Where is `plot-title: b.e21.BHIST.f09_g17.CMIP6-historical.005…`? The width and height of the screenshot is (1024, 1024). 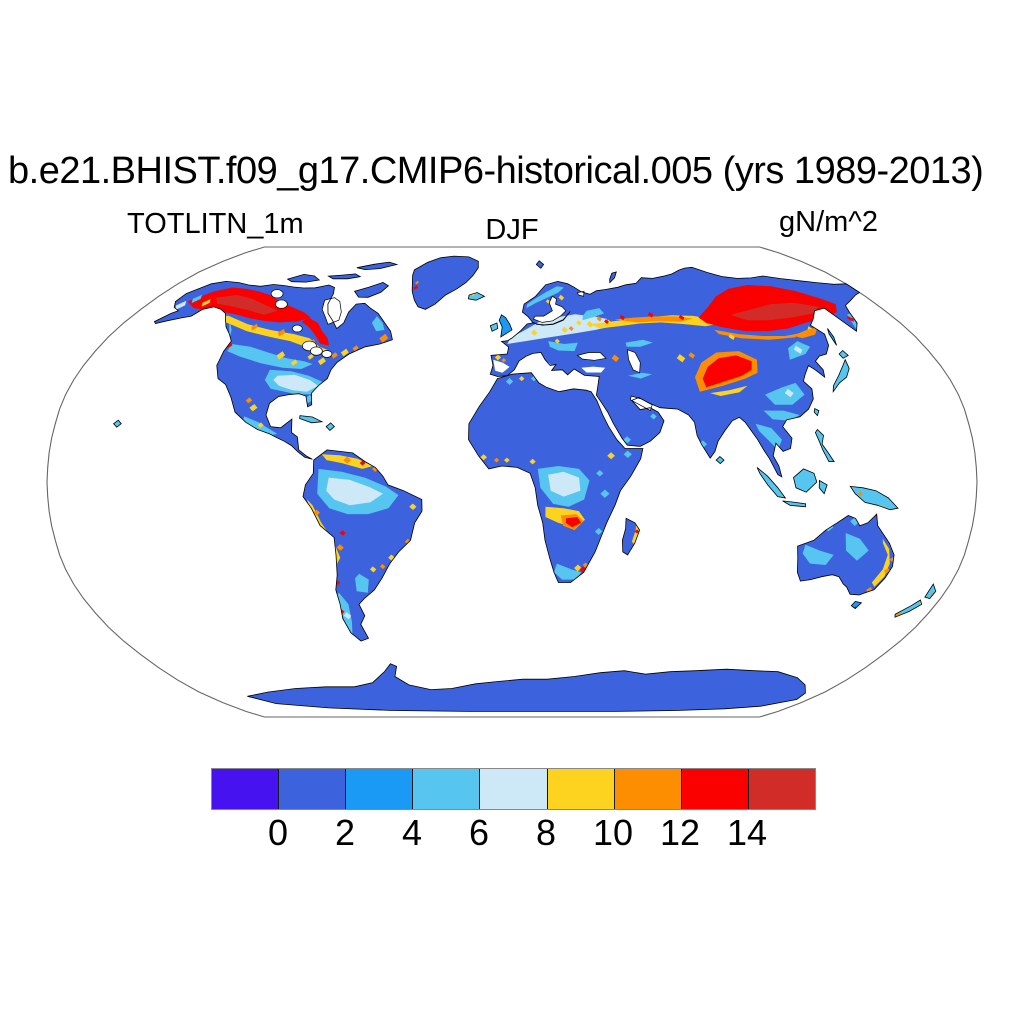
plot-title: b.e21.BHIST.f09_g17.CMIP6-historical.005… is located at coordinates (496, 171).